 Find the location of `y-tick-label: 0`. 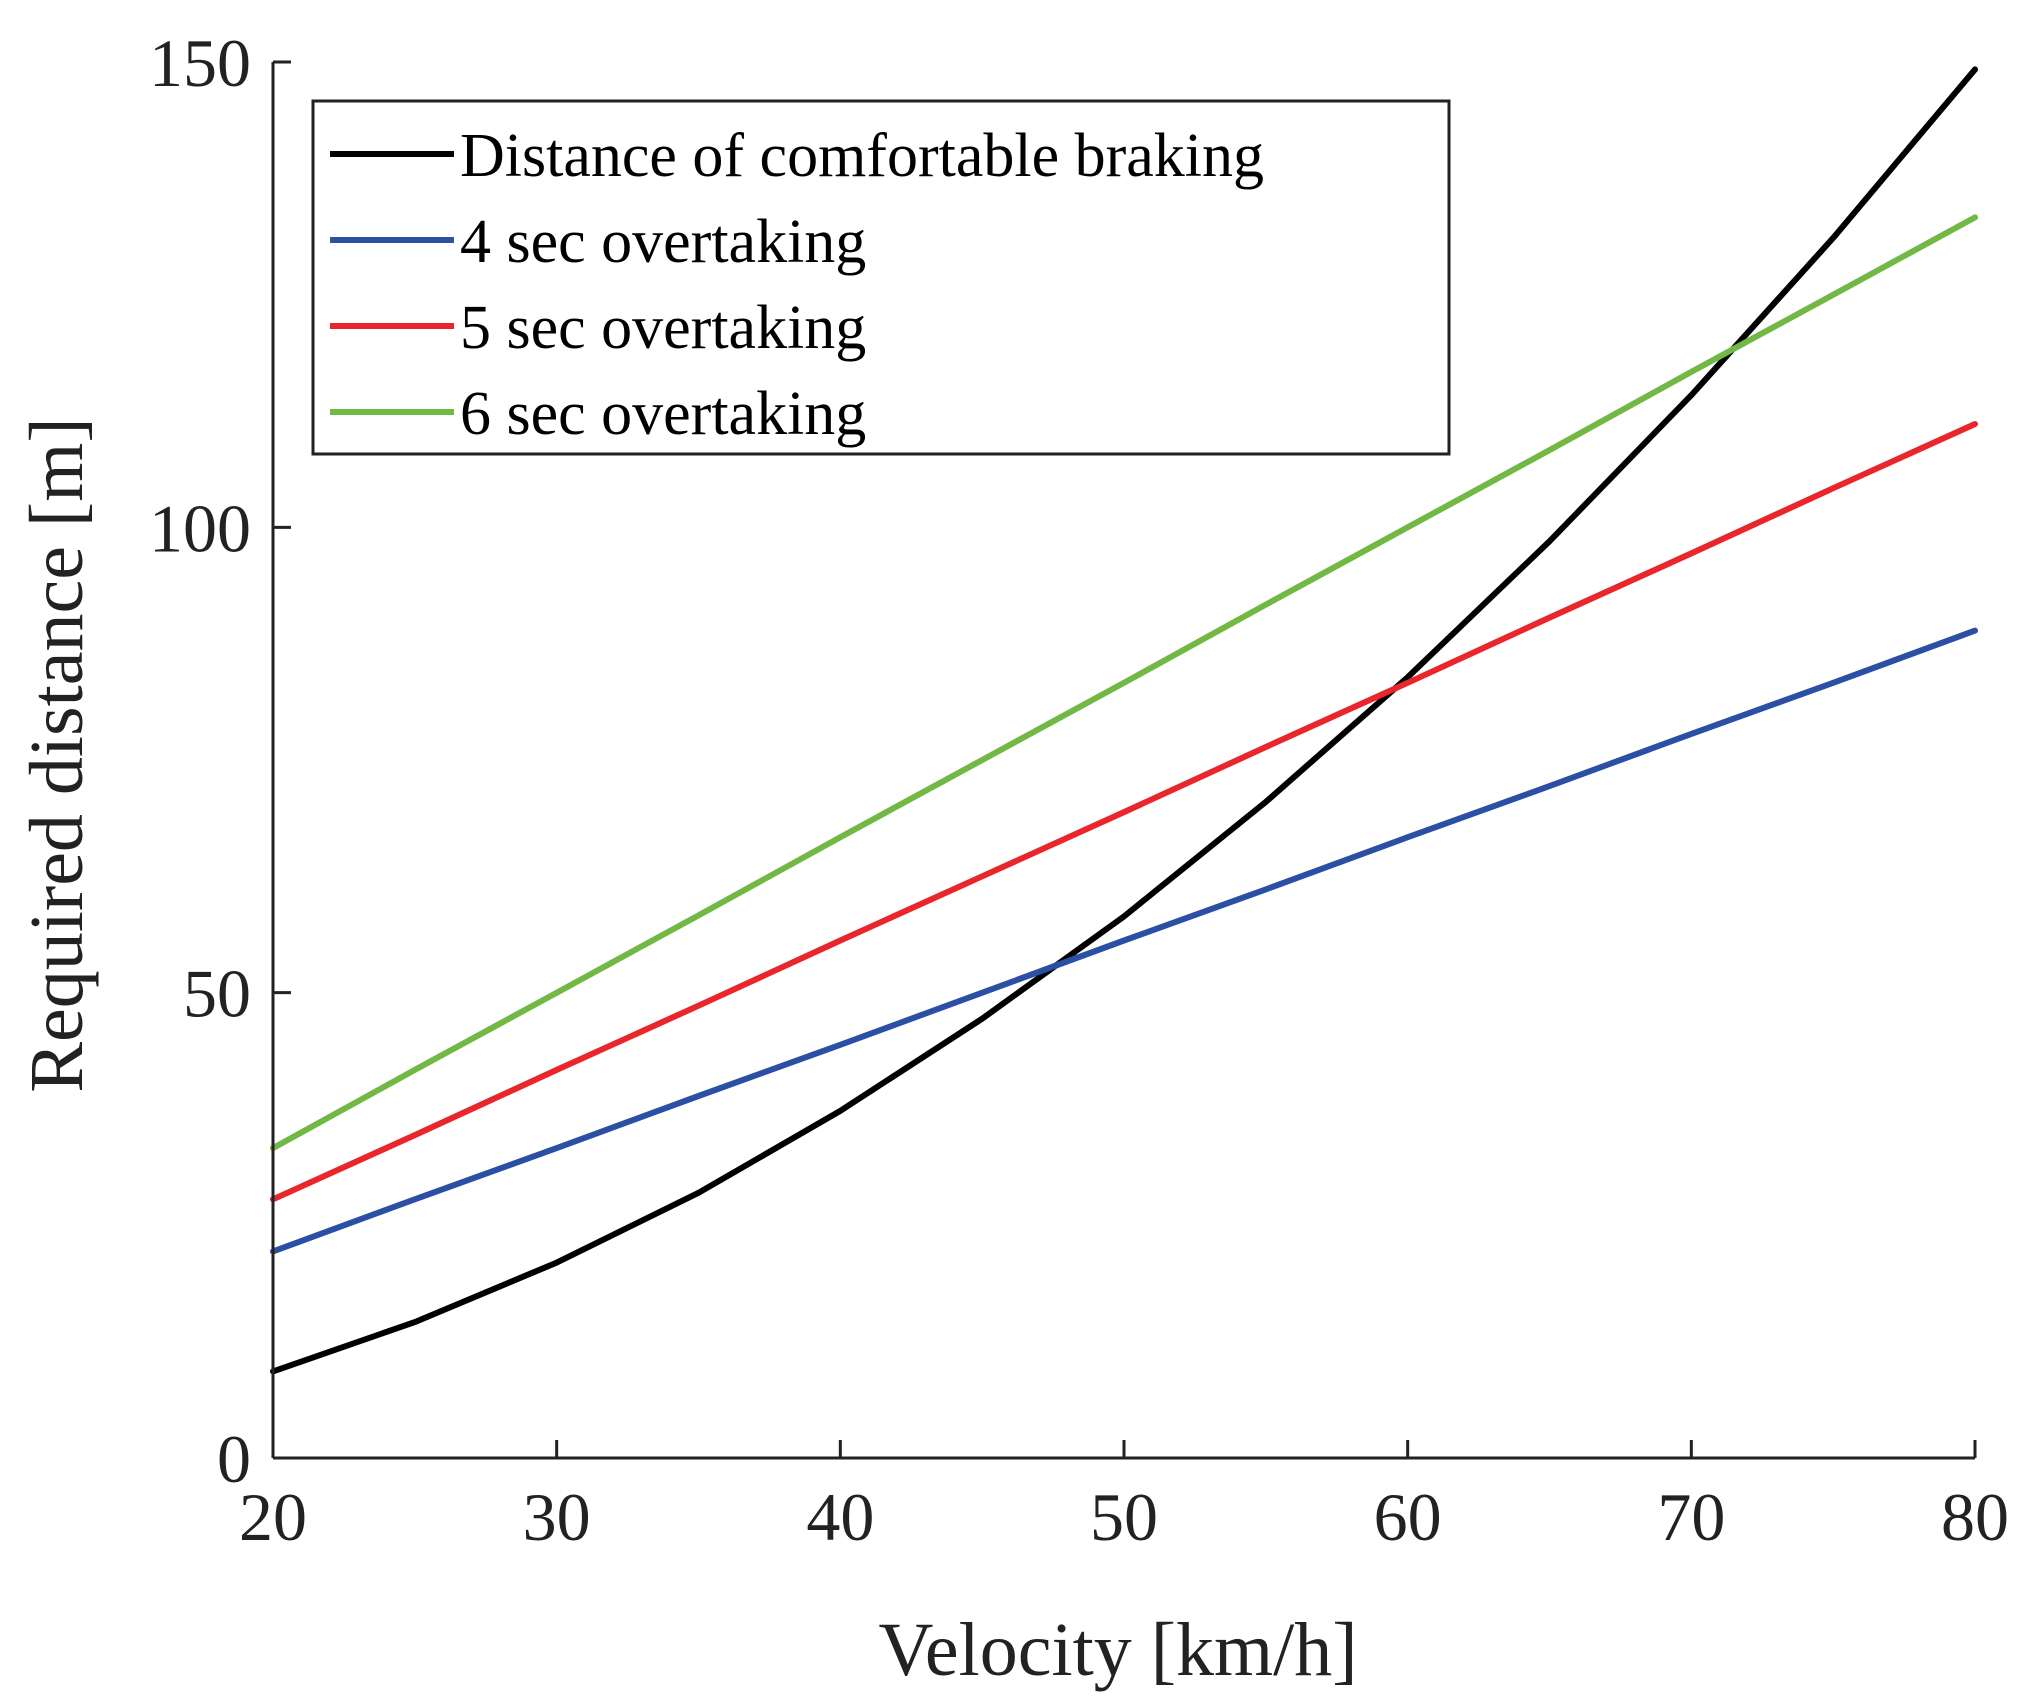

y-tick-label: 0 is located at coordinates (234, 1459).